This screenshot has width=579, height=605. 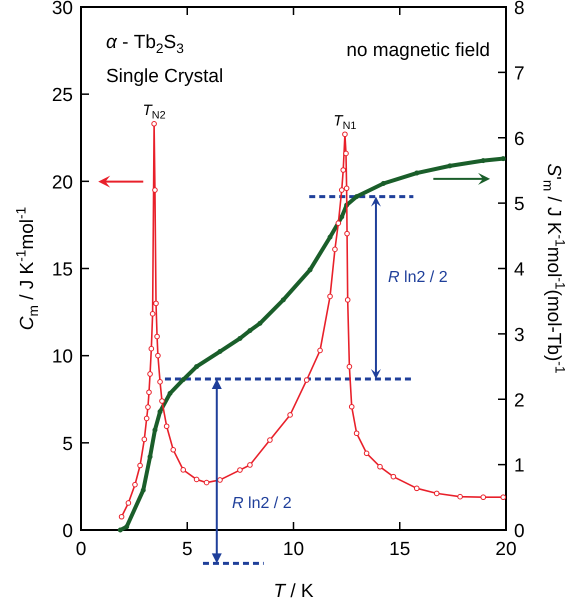 What do you see at coordinates (519, 401) in the screenshot?
I see `y2-tick-label: 2` at bounding box center [519, 401].